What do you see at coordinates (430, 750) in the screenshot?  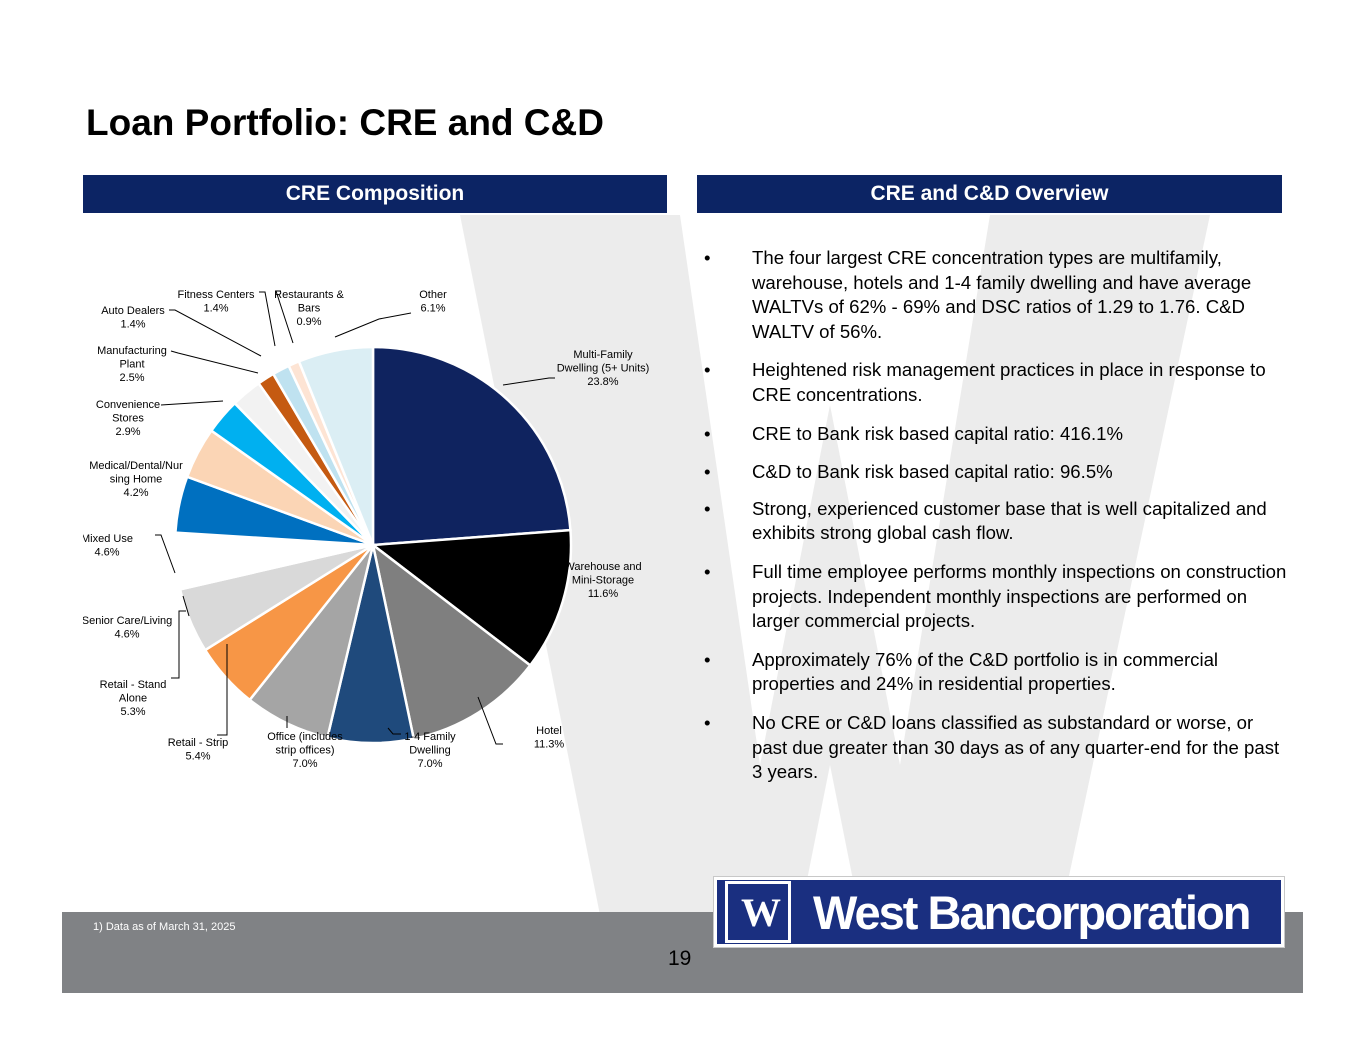 I see `slice-label: 1-4 Family Dwelling 7.0%` at bounding box center [430, 750].